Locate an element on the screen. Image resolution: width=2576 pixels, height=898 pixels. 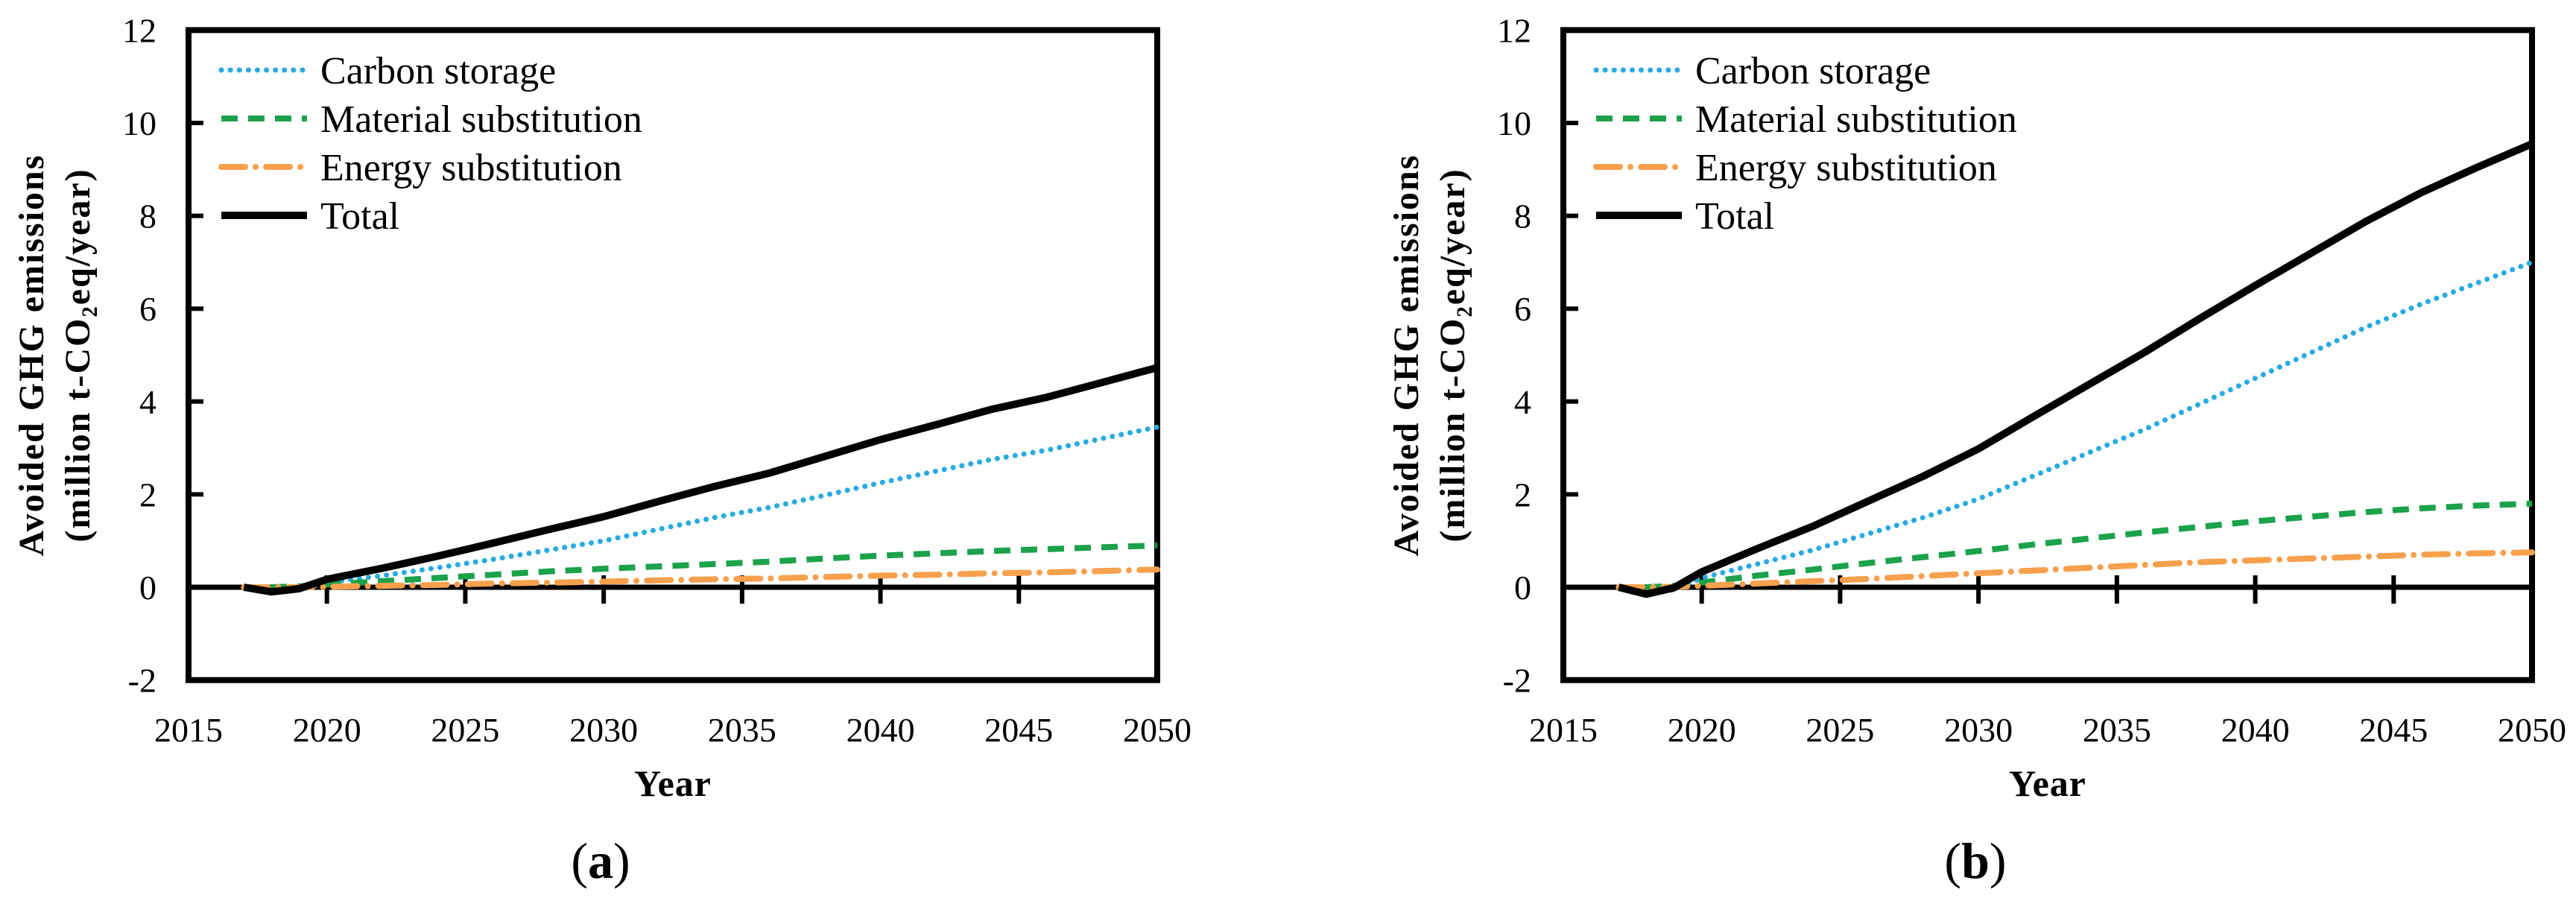
panel-caption-b: (b) is located at coordinates (1975, 860).